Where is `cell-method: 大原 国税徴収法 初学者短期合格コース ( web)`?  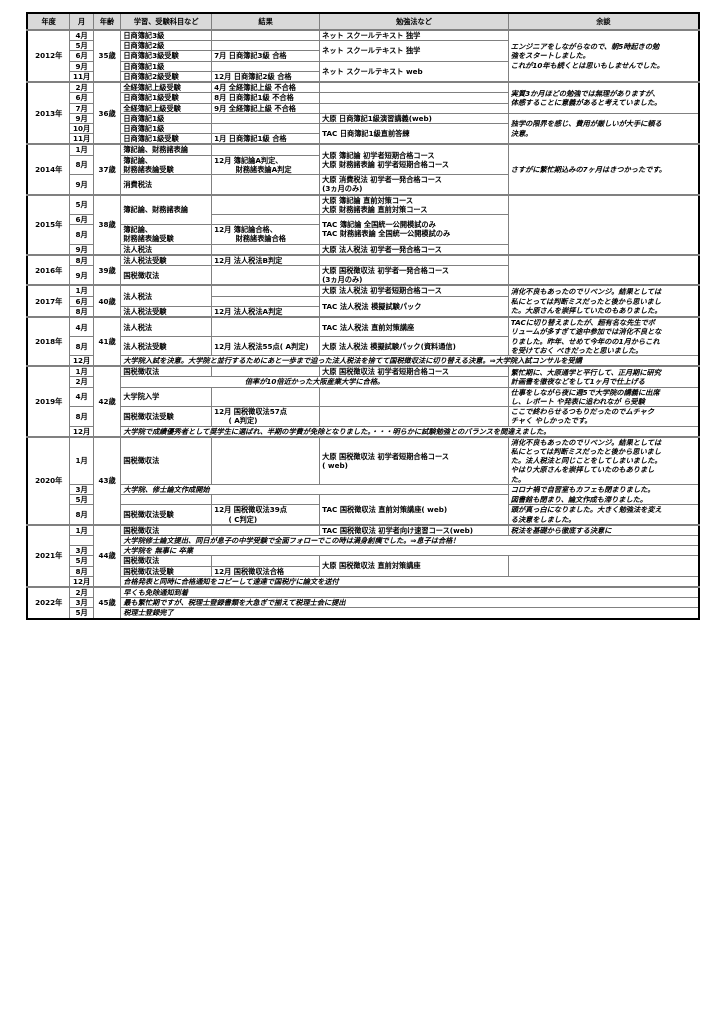
cell-method: 大原 国税徴収法 初学者短期合格コース ( web) is located at coordinates (414, 460).